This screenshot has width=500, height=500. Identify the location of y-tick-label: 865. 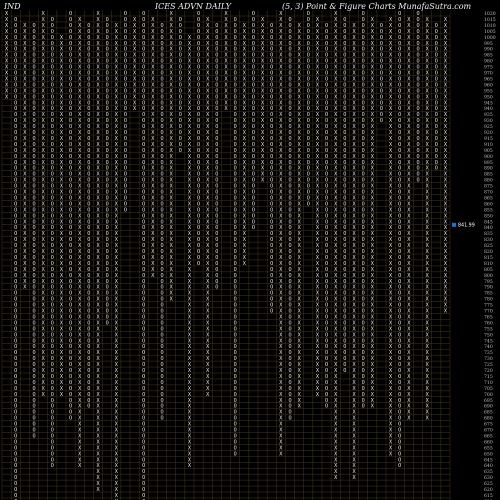
(488, 198).